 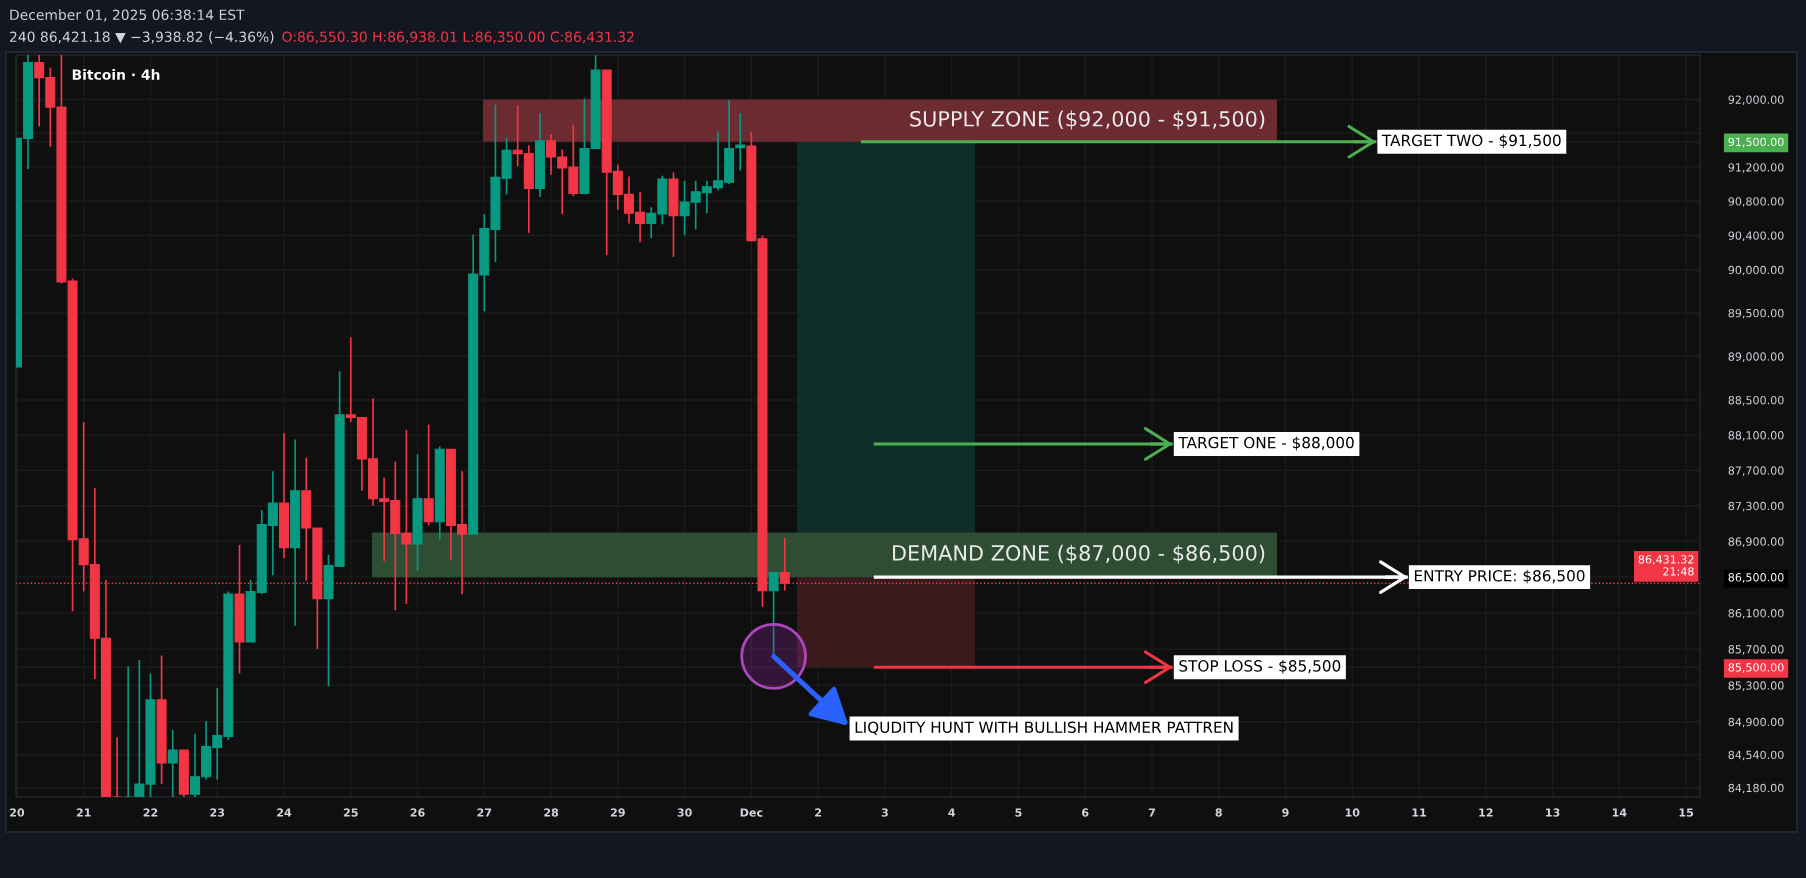 What do you see at coordinates (1044, 728) in the screenshot?
I see `annotation: LIQUDITY HUNT WITH BULLISH HAMMER PATTREN` at bounding box center [1044, 728].